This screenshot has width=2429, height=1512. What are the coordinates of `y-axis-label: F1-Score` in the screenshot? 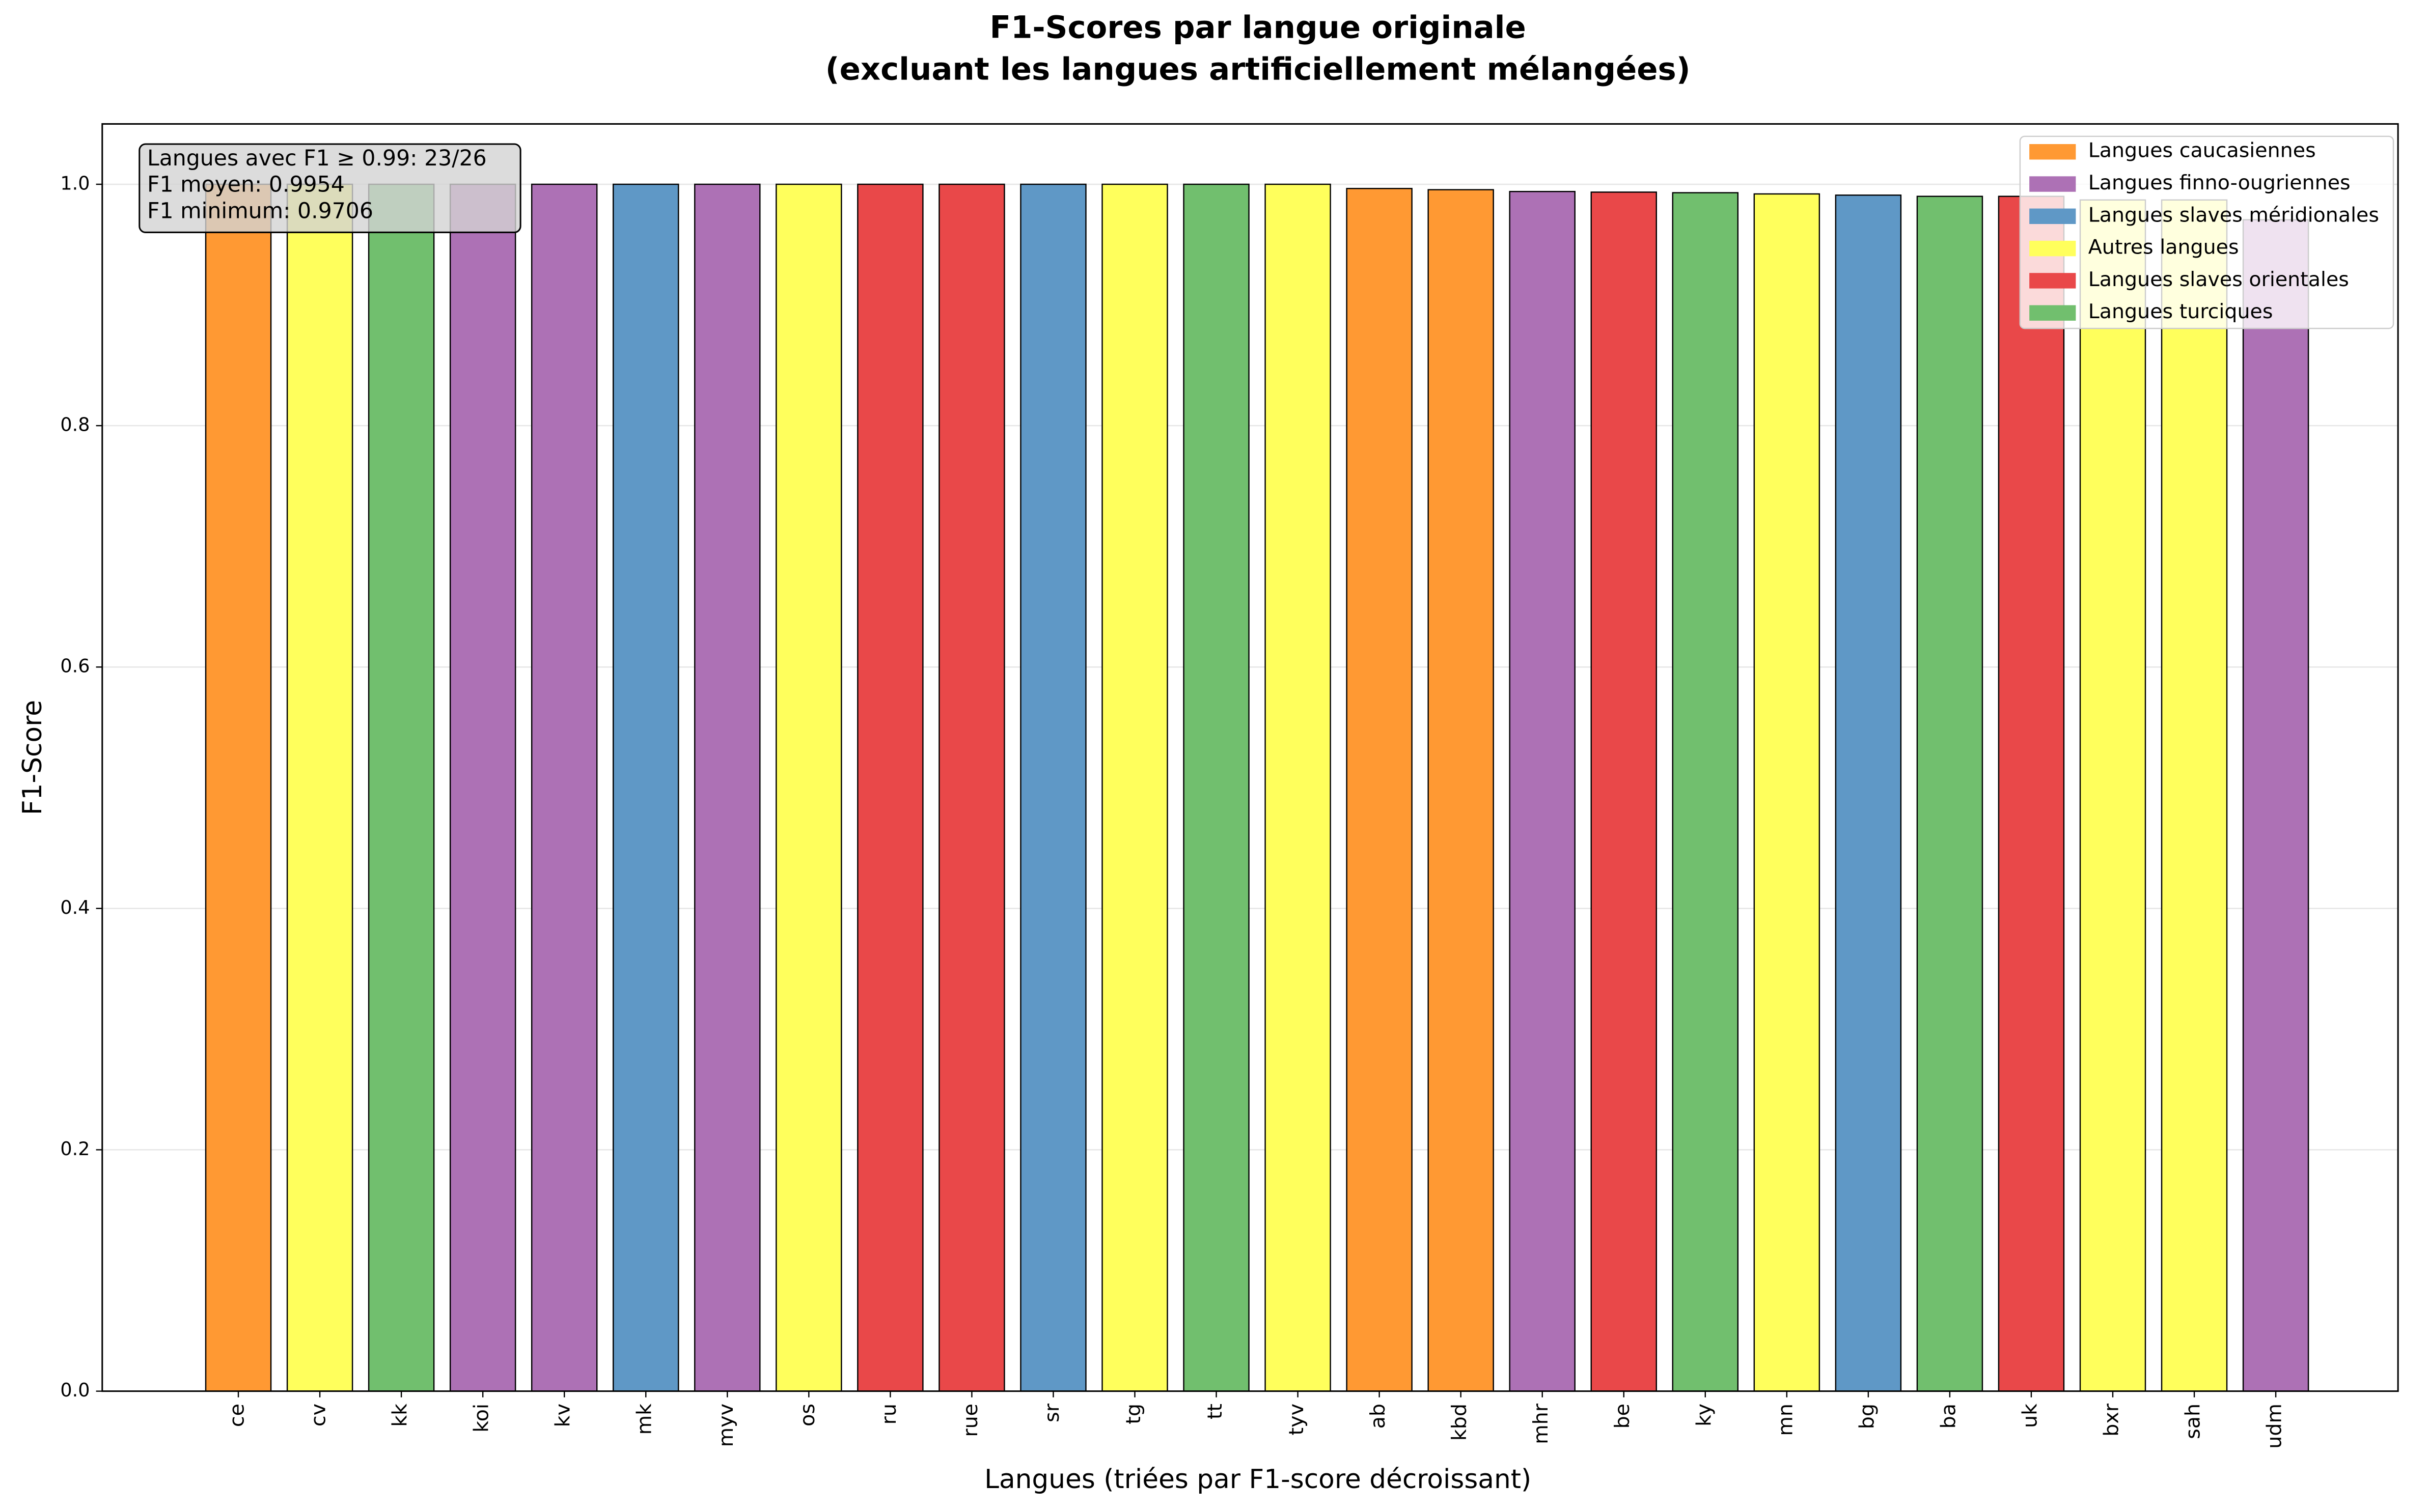 It's located at (32, 757).